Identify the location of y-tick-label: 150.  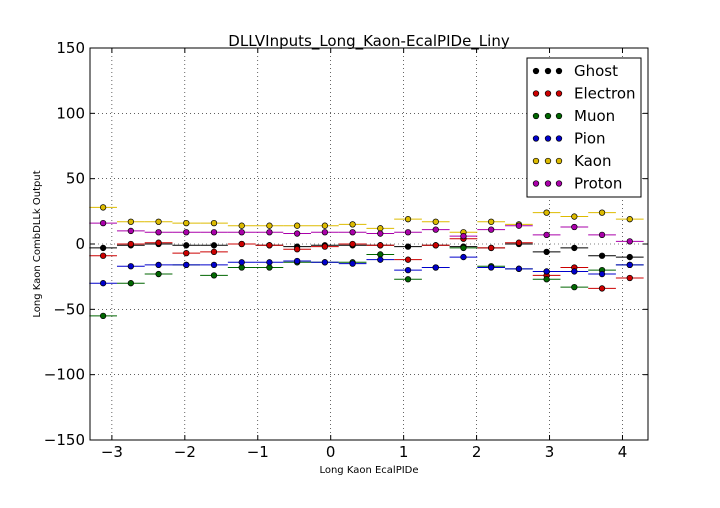
(70, 48).